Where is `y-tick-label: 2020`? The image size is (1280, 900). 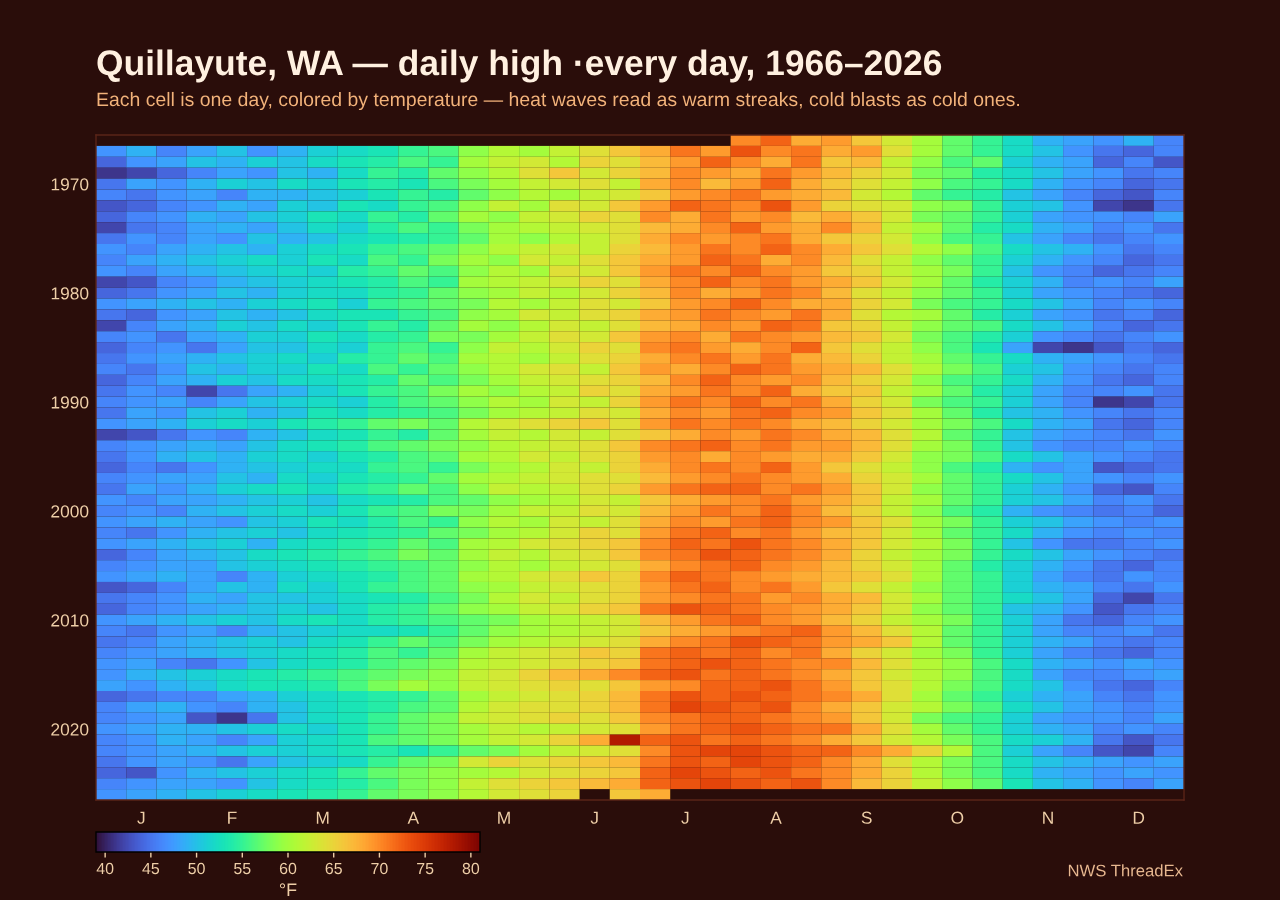
y-tick-label: 2020 is located at coordinates (70, 729).